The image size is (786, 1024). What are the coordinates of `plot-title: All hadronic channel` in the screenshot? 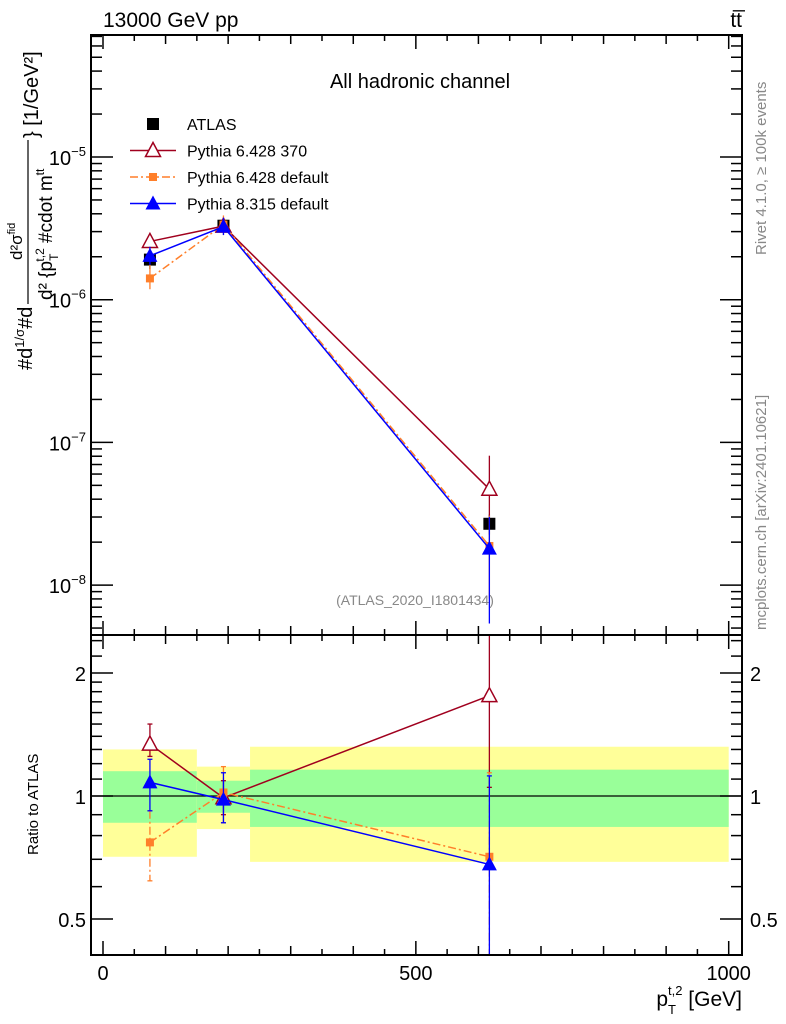 It's located at (420, 82).